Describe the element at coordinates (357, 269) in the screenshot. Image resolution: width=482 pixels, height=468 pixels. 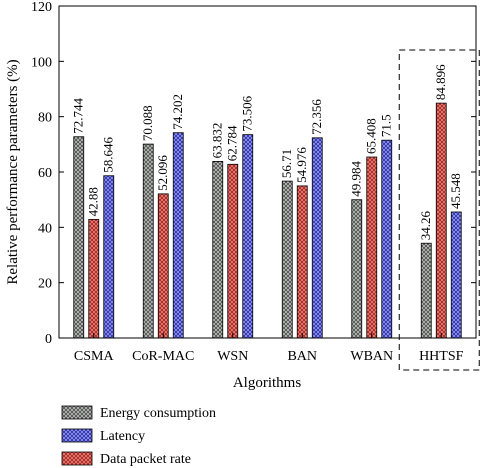
I see `bar-wban-energy-consumption` at that location.